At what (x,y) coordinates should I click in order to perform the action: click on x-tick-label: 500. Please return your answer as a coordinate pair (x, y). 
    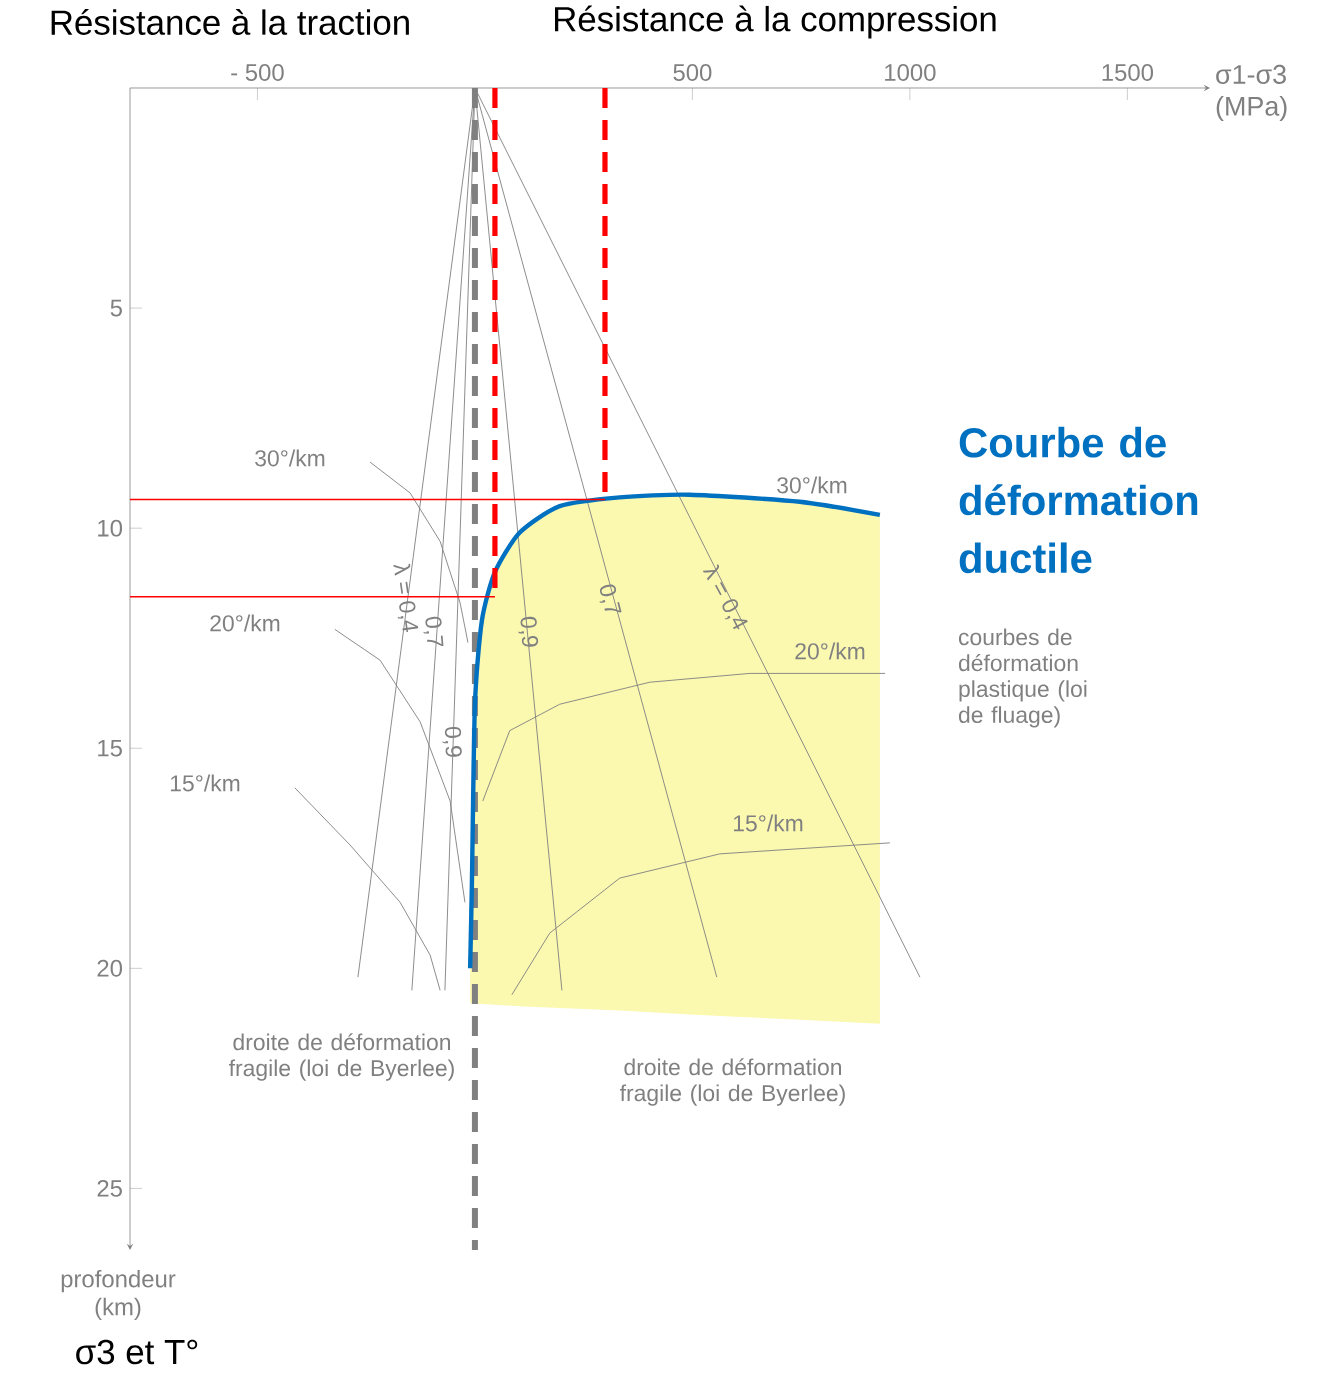
    Looking at the image, I should click on (692, 72).